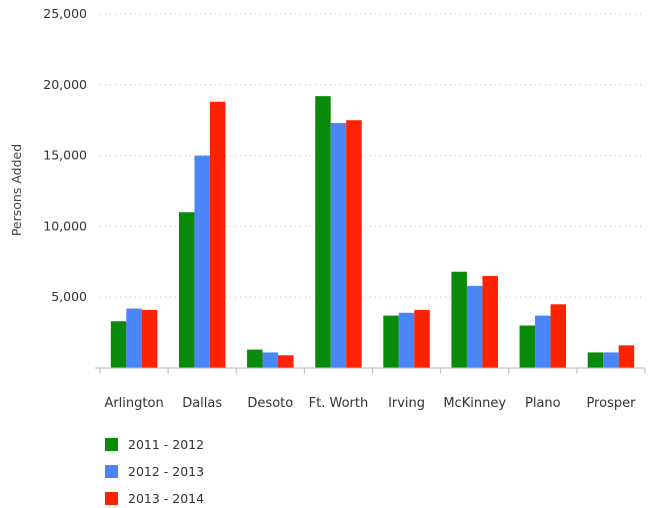  Describe the element at coordinates (611, 403) in the screenshot. I see `x-tick-label: Prosper` at that location.